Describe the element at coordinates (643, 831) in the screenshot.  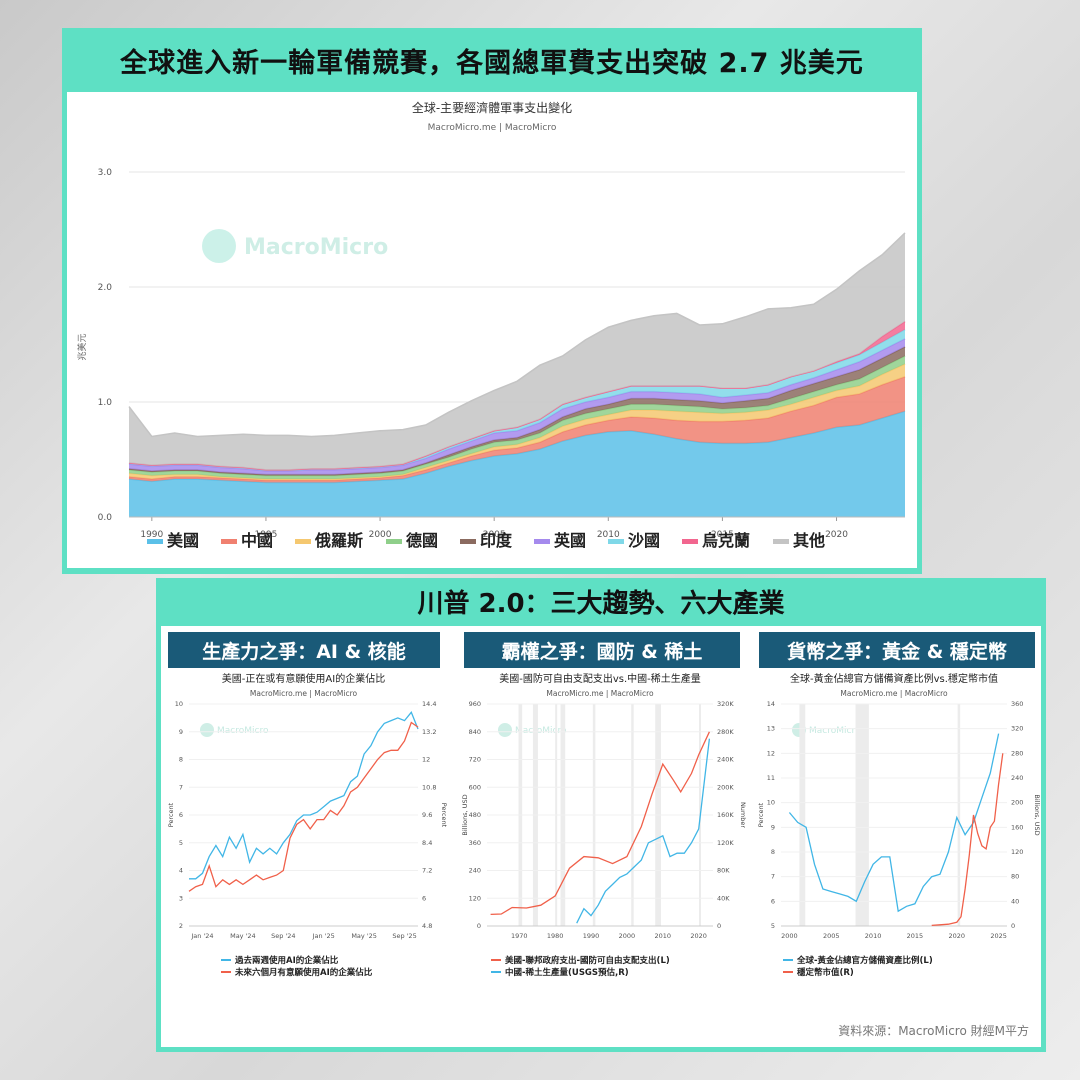
I see `line-series-中國-稀土生產量(USGS預估,R)` at that location.